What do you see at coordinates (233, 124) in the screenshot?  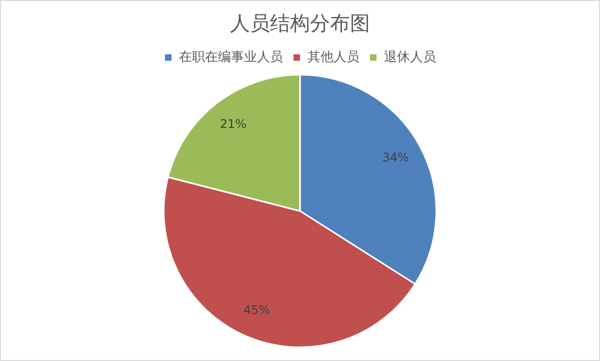 I see `data-label: 21%` at bounding box center [233, 124].